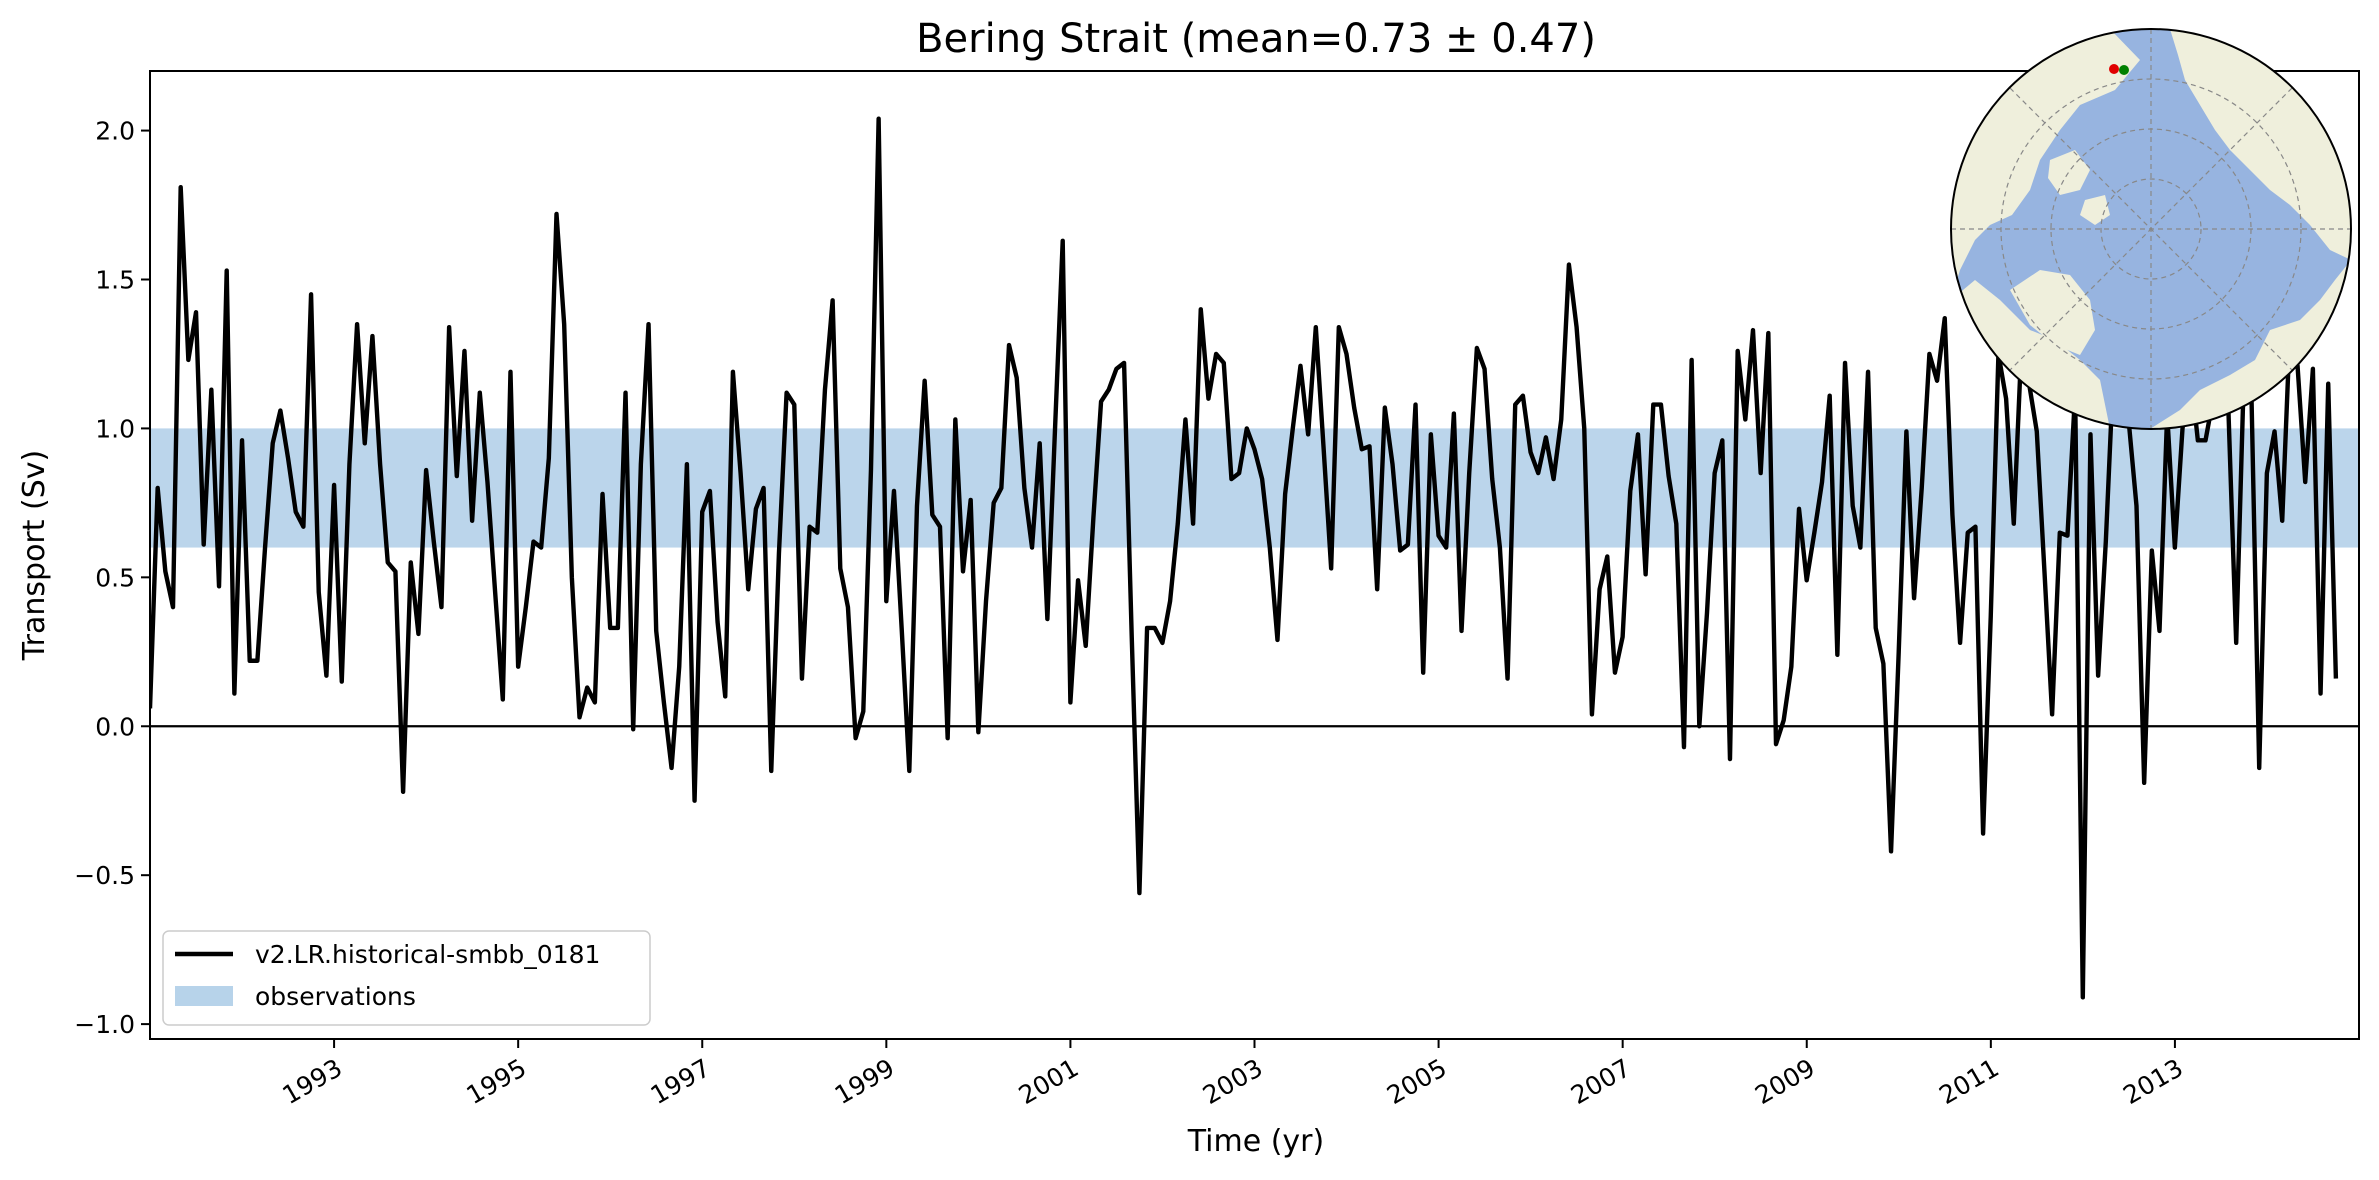 Image resolution: width=2379 pixels, height=1180 pixels. What do you see at coordinates (1049, 1081) in the screenshot?
I see `x-tick-label: 2001` at bounding box center [1049, 1081].